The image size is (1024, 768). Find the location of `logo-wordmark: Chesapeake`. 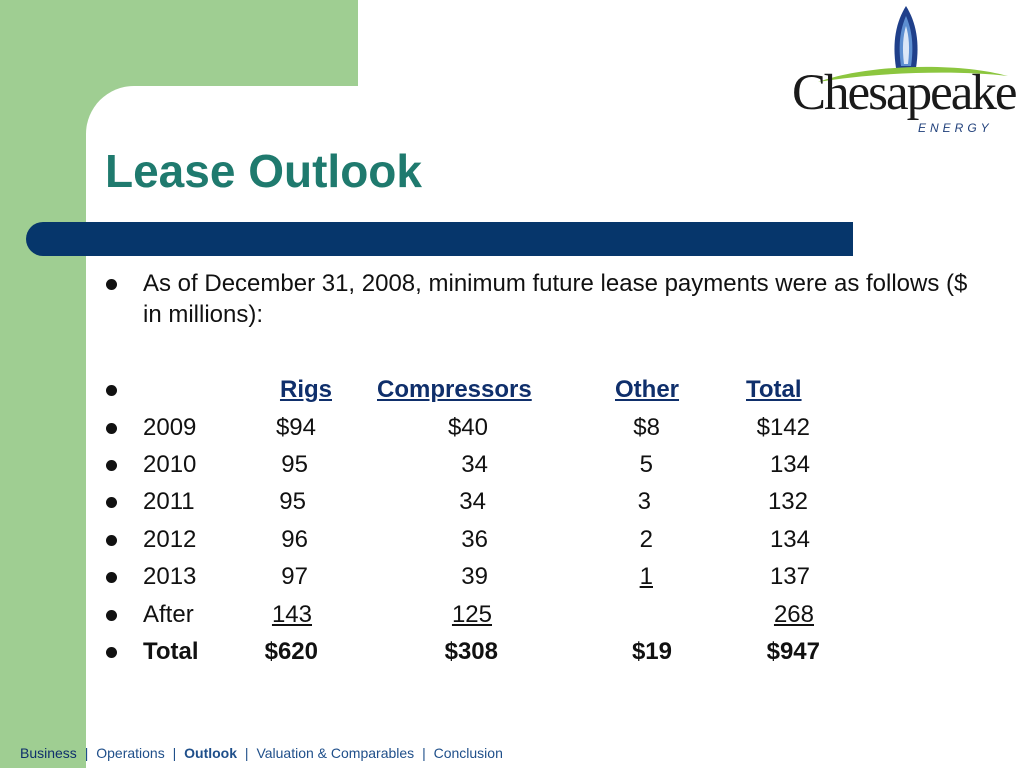

logo-wordmark: Chesapeake is located at coordinates (905, 93).